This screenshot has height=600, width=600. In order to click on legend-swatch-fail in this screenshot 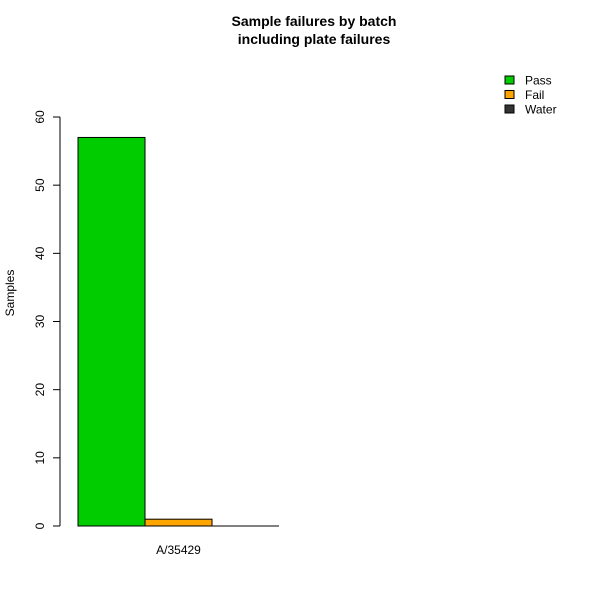, I will do `click(509, 94)`.